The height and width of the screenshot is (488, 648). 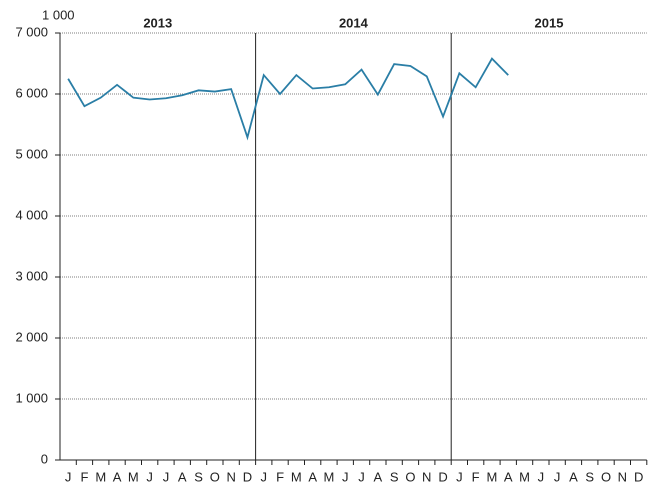 What do you see at coordinates (288, 99) in the screenshot?
I see `data-line` at bounding box center [288, 99].